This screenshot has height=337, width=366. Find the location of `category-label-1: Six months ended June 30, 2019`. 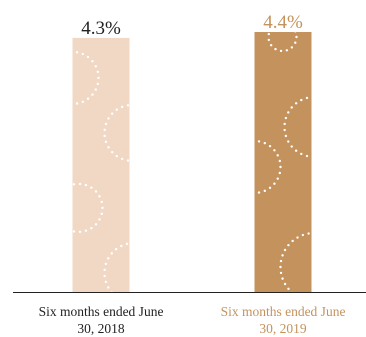

category-label-1: Six months ended June 30, 2019 is located at coordinates (283, 320).